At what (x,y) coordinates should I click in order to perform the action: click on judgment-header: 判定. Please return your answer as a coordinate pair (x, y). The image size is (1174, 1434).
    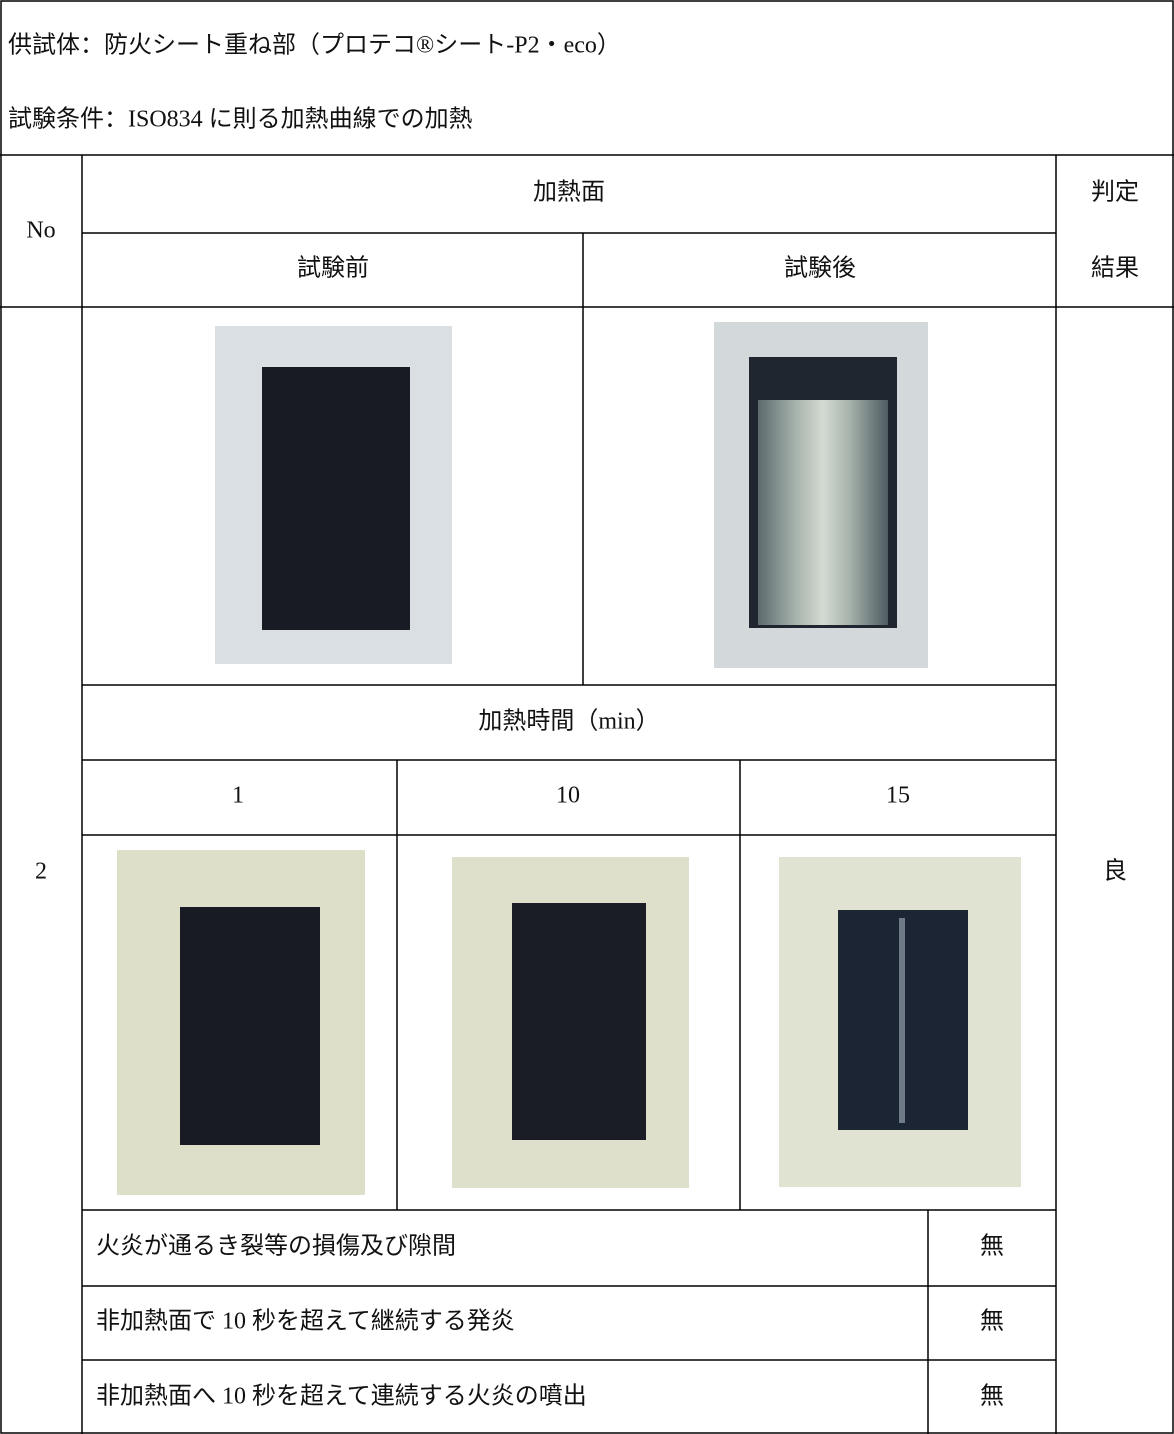
    Looking at the image, I should click on (1115, 192).